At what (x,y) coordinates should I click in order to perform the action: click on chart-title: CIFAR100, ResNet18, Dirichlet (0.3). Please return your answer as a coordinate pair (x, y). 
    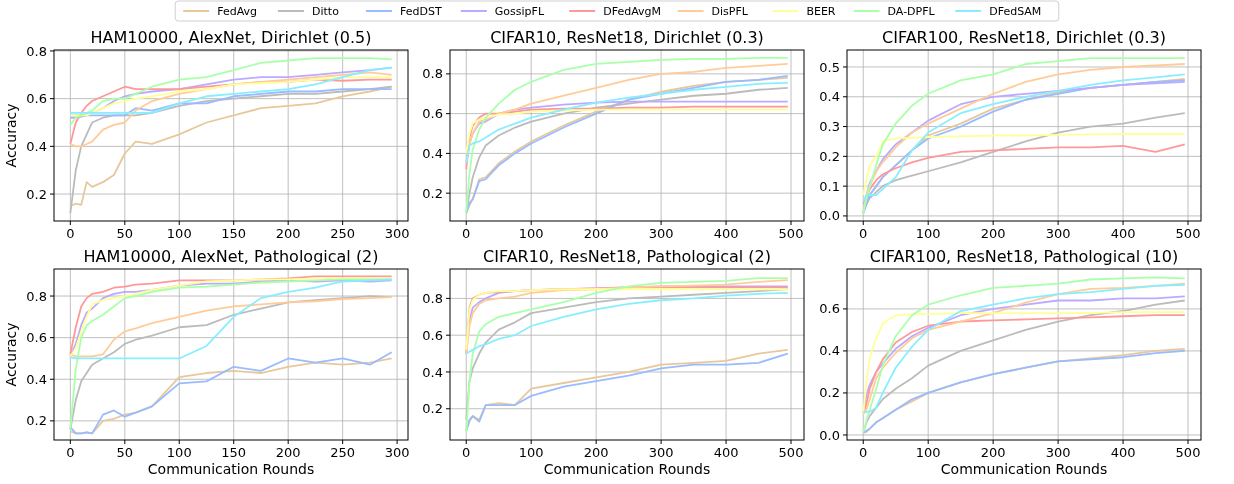
    Looking at the image, I should click on (1024, 37).